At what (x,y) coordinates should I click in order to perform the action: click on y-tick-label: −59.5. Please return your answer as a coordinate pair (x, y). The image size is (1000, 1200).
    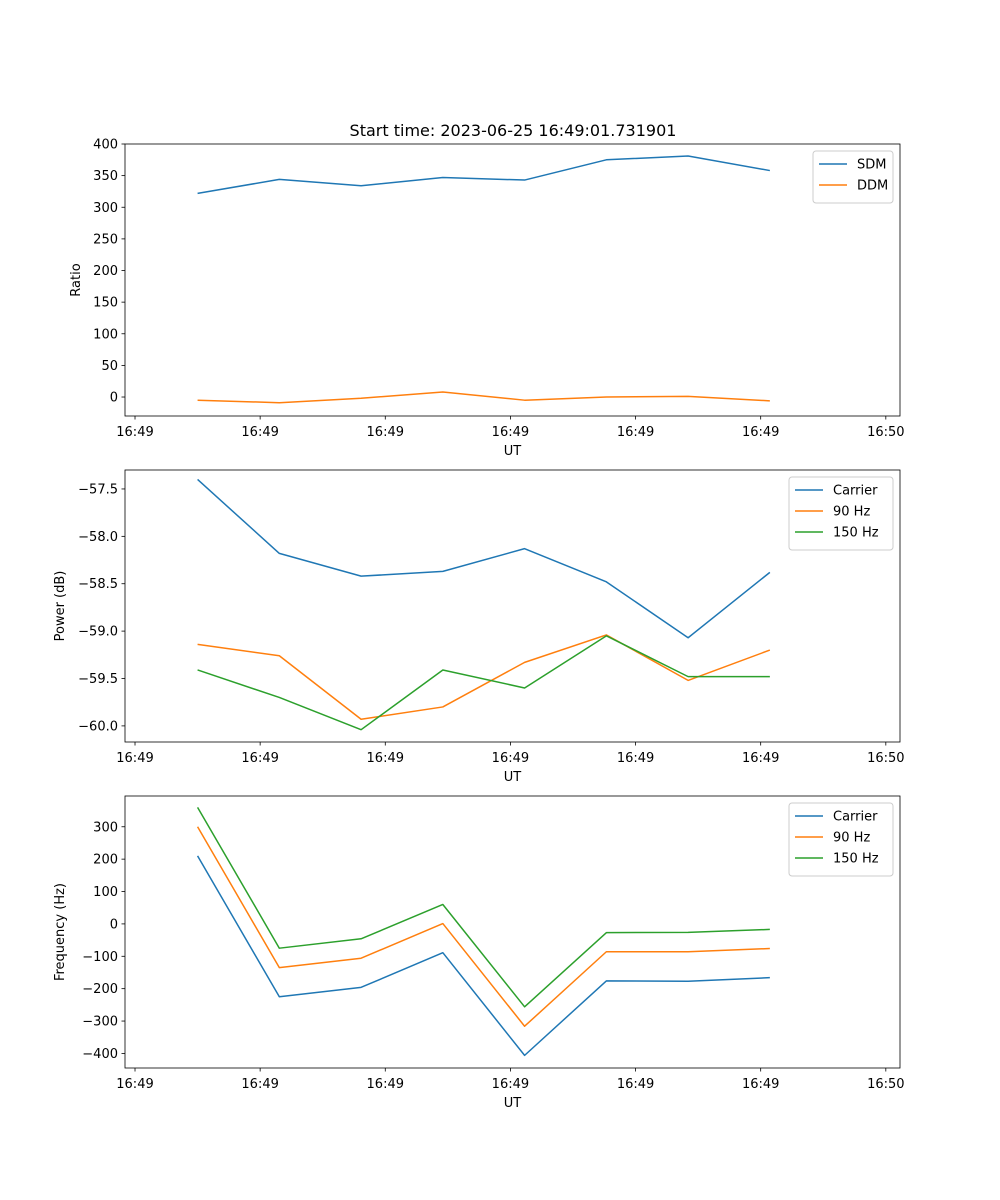
    Looking at the image, I should click on (98, 679).